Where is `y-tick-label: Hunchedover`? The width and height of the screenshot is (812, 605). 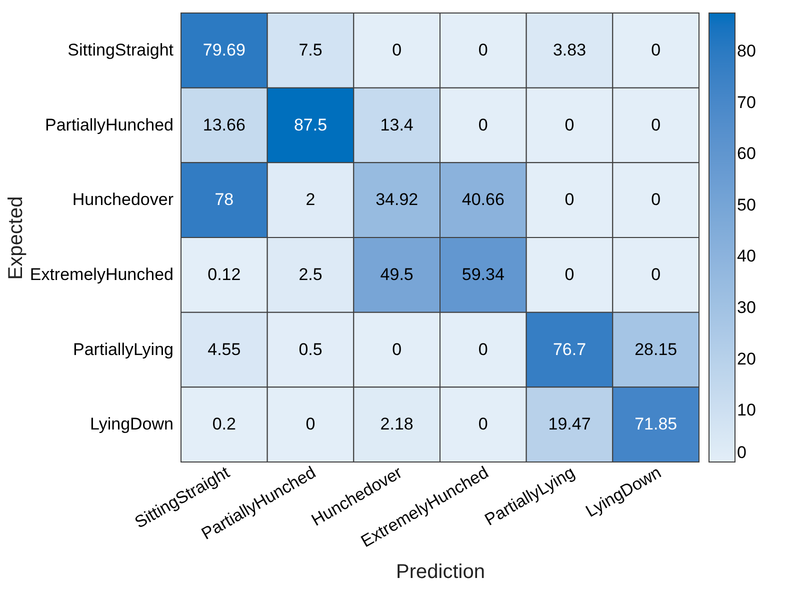
y-tick-label: Hunchedover is located at coordinates (123, 200).